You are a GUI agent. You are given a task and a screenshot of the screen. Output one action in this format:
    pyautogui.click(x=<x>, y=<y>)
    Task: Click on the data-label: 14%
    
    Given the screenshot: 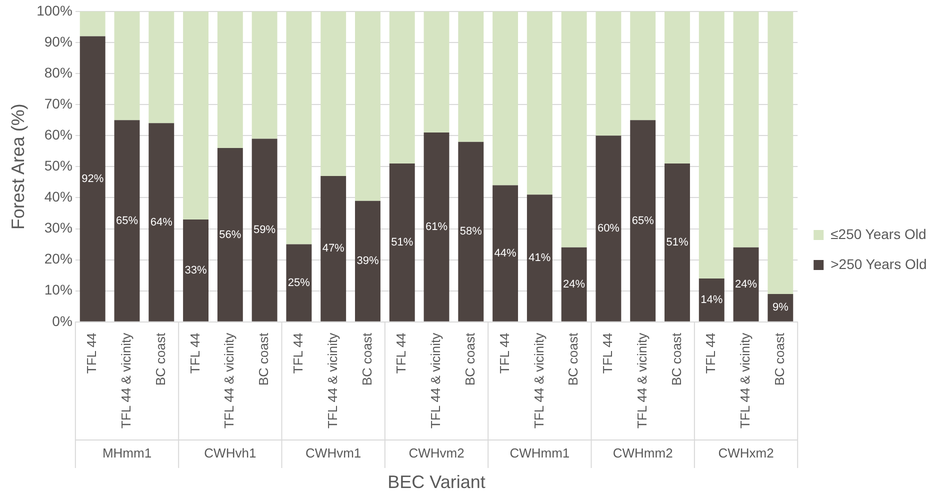 What is the action you would take?
    pyautogui.click(x=711, y=300)
    